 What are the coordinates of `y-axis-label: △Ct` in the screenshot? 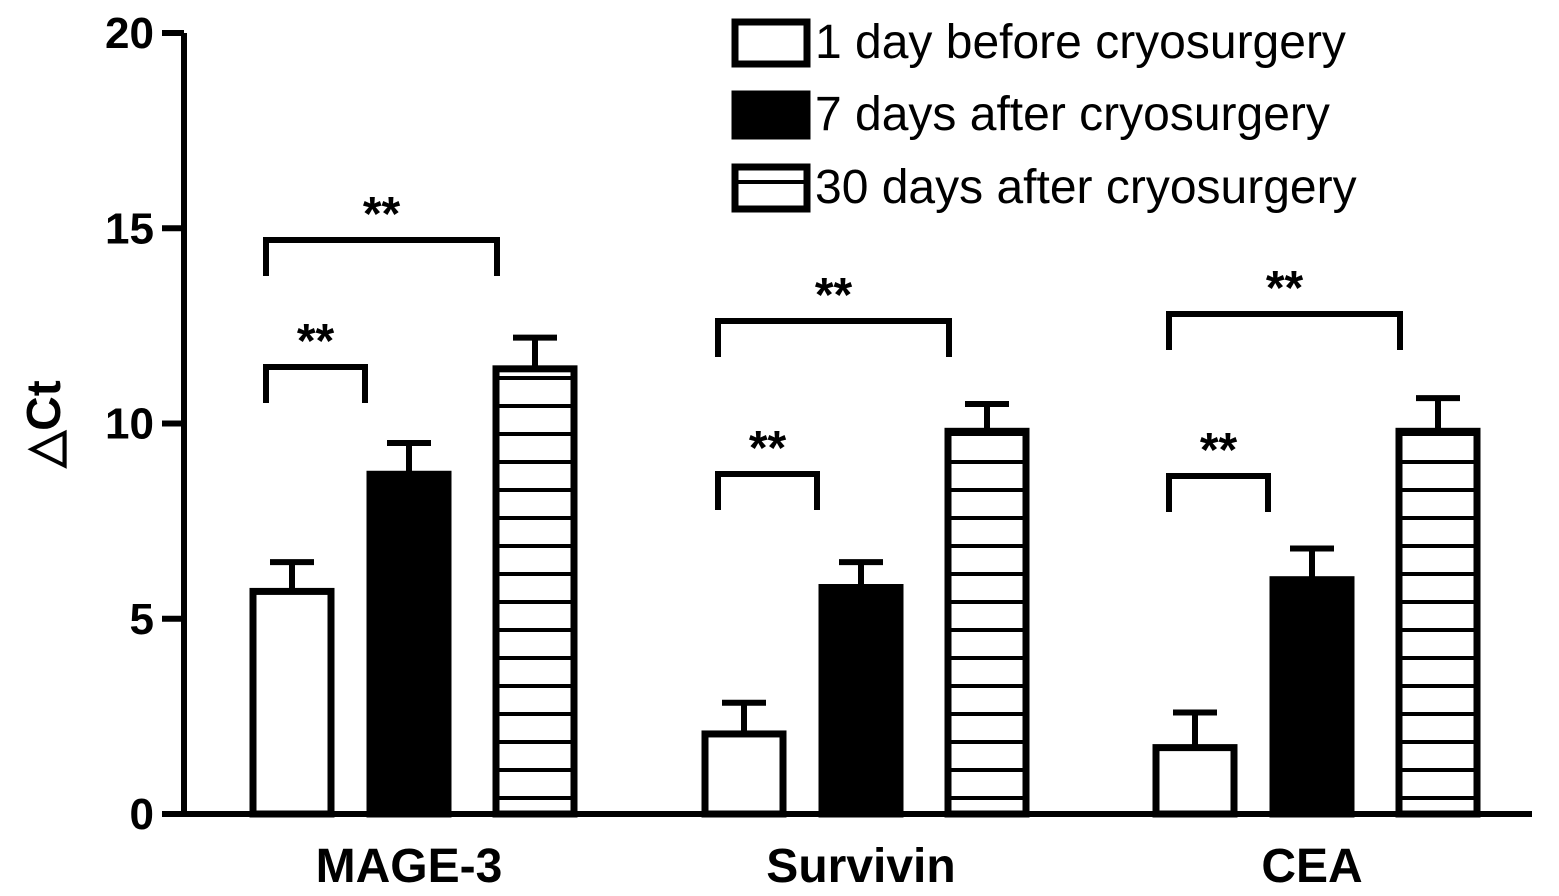 It's located at (44, 425).